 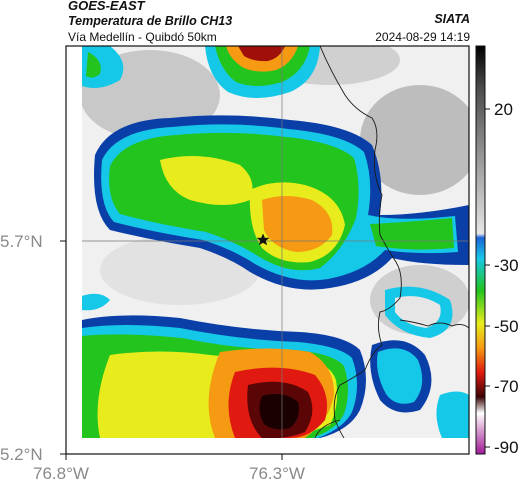 I want to click on colorbar-tick-label: -30, so click(x=506, y=265).